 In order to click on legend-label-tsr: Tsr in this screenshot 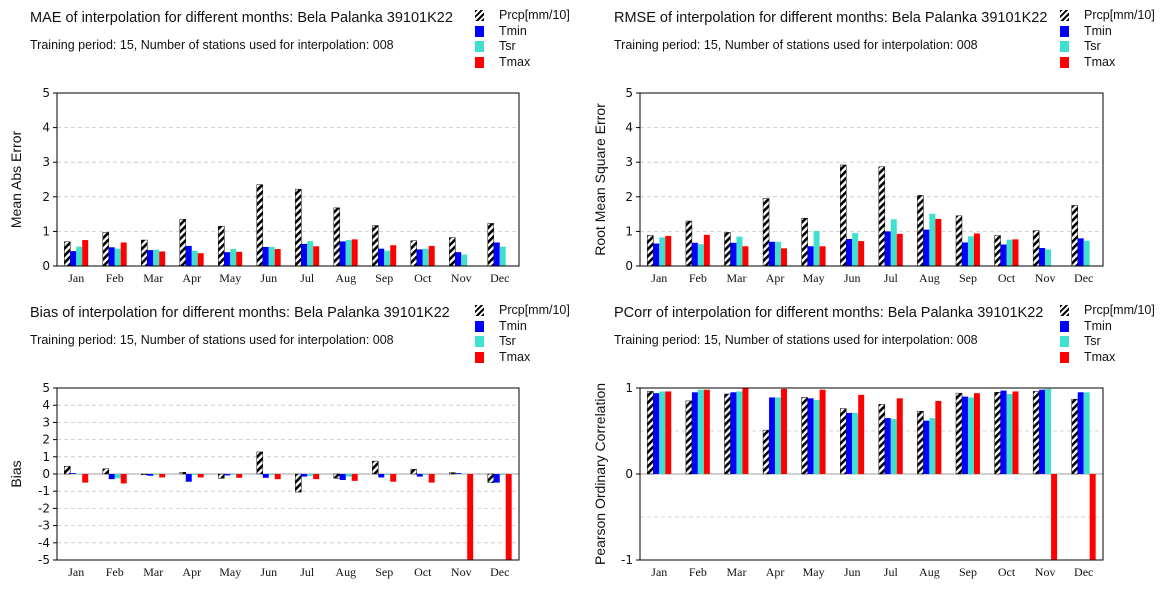, I will do `click(1092, 341)`.